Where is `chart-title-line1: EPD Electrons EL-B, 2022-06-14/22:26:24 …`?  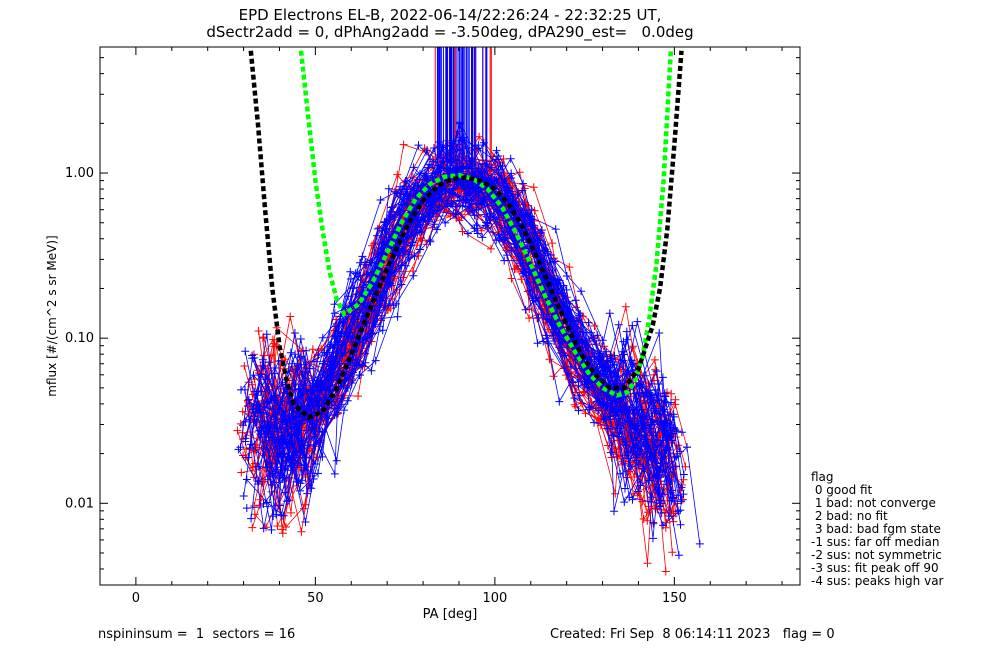
chart-title-line1: EPD Electrons EL-B, 2022-06-14/22:26:24 … is located at coordinates (450, 15).